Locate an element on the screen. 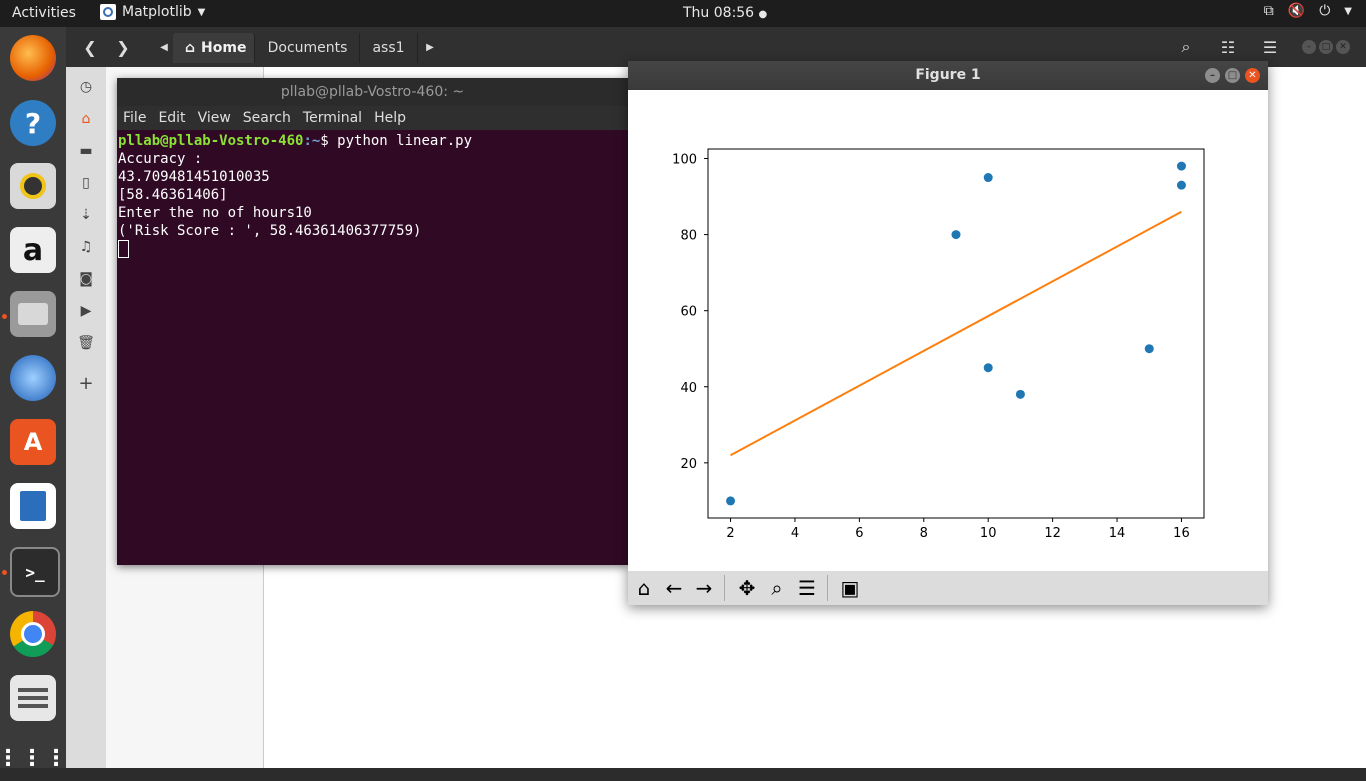 The height and width of the screenshot is (781, 1366). forward-button: ❯ is located at coordinates (123, 47).